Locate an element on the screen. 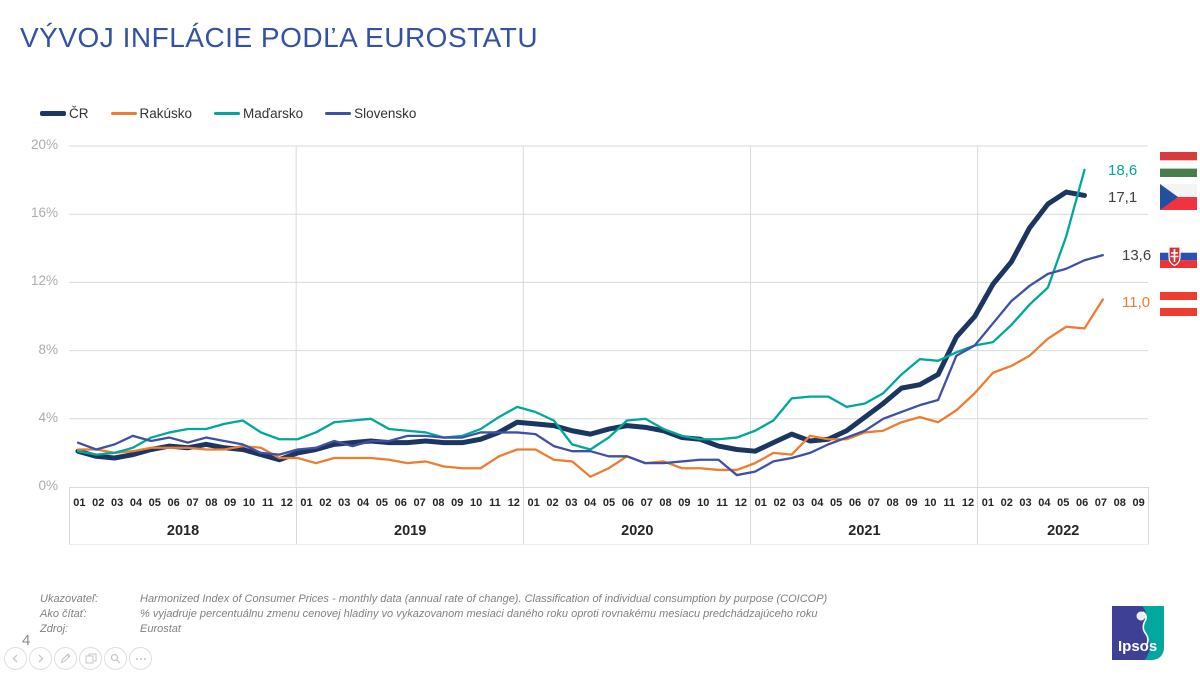 The image size is (1200, 675). edit-pencil-button is located at coordinates (65, 658).